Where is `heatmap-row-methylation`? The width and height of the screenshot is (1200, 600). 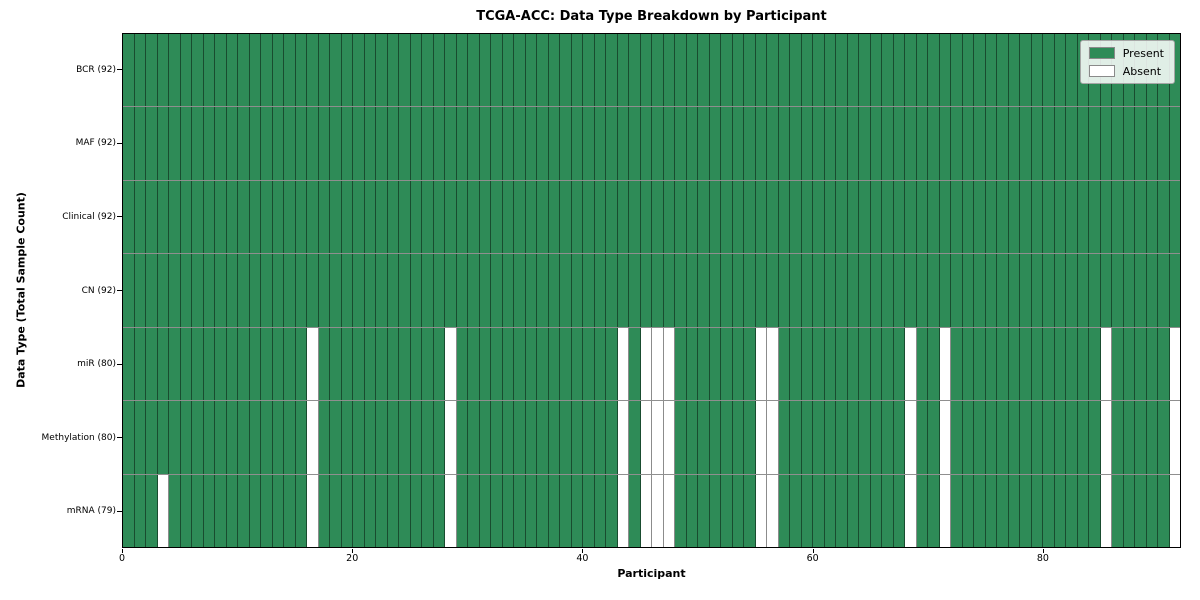 heatmap-row-methylation is located at coordinates (651, 437).